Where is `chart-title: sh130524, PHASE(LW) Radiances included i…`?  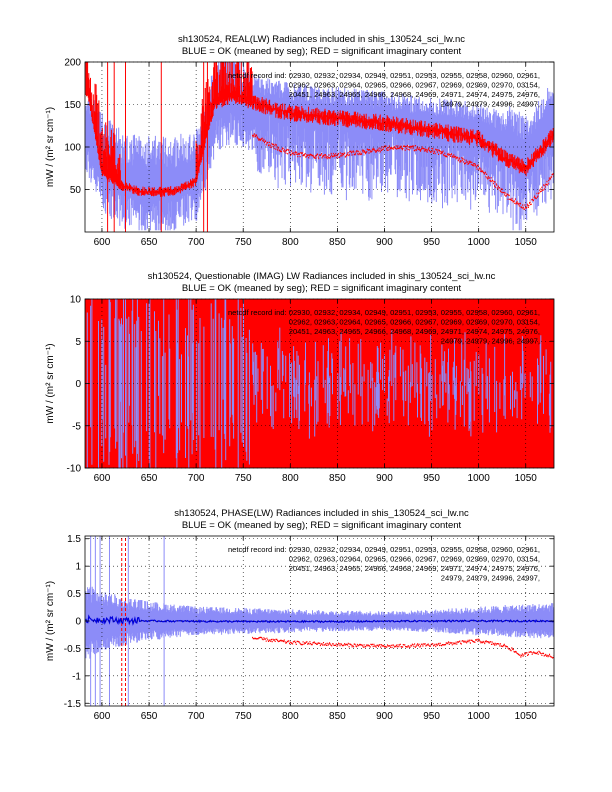
chart-title: sh130524, PHASE(LW) Radiances included i… is located at coordinates (321, 513).